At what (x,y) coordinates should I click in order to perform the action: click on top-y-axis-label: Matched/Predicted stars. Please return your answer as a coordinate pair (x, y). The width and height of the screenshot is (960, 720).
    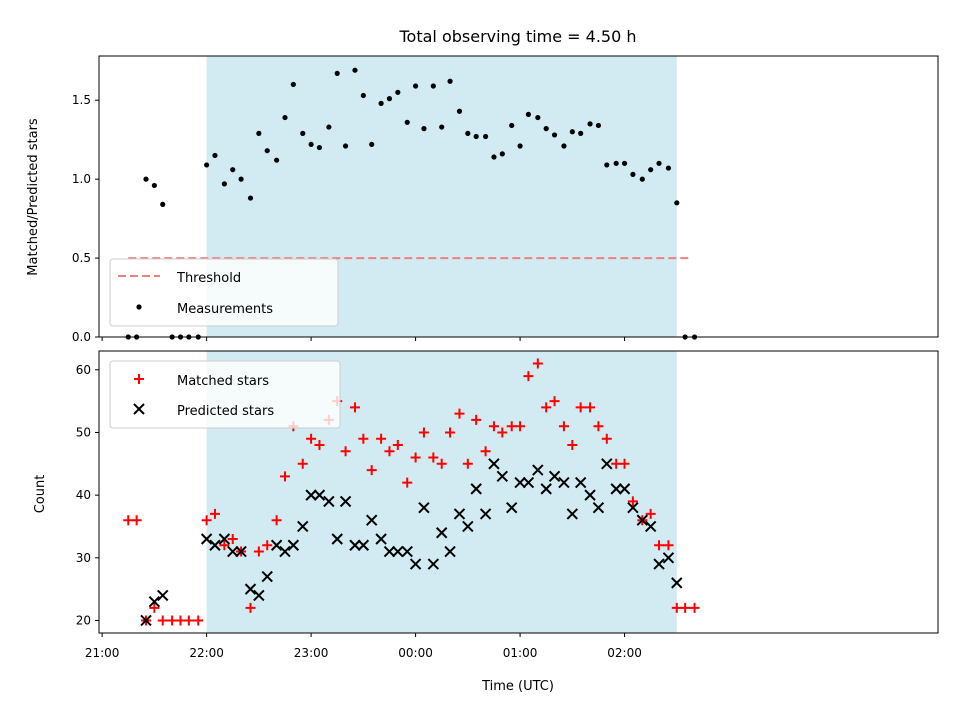
    Looking at the image, I should click on (33, 197).